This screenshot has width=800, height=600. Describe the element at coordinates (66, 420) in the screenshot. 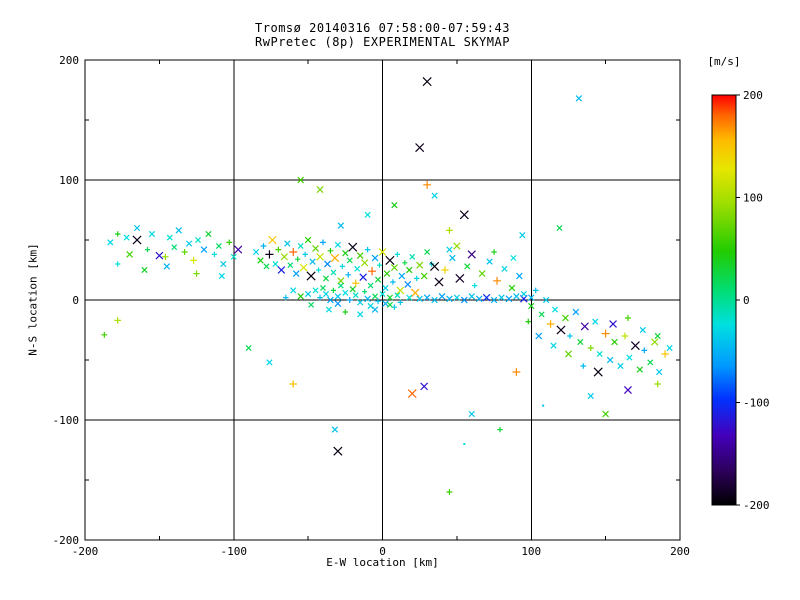

I see `y-tick-label: -100` at that location.